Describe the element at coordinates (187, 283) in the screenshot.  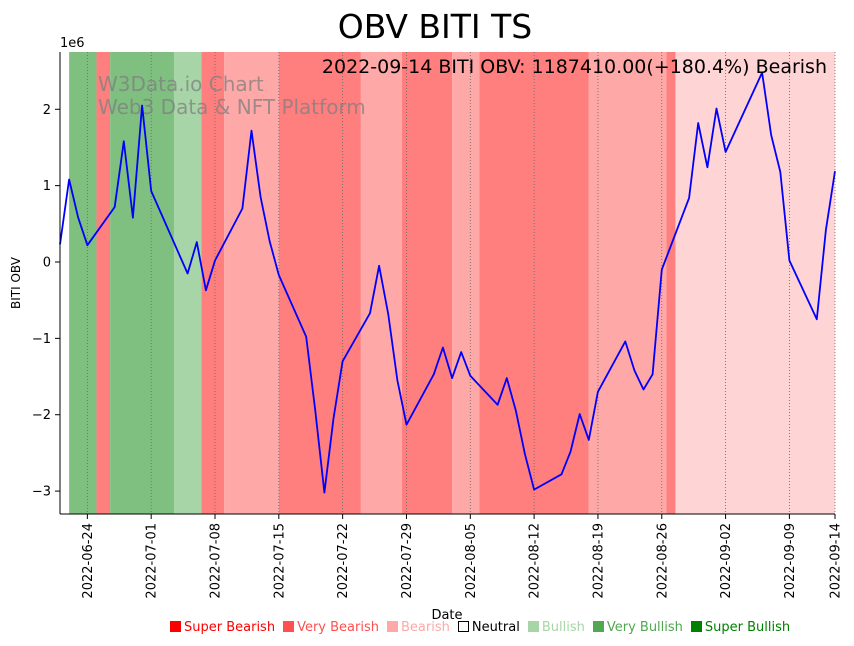
I see `band-bullish` at that location.